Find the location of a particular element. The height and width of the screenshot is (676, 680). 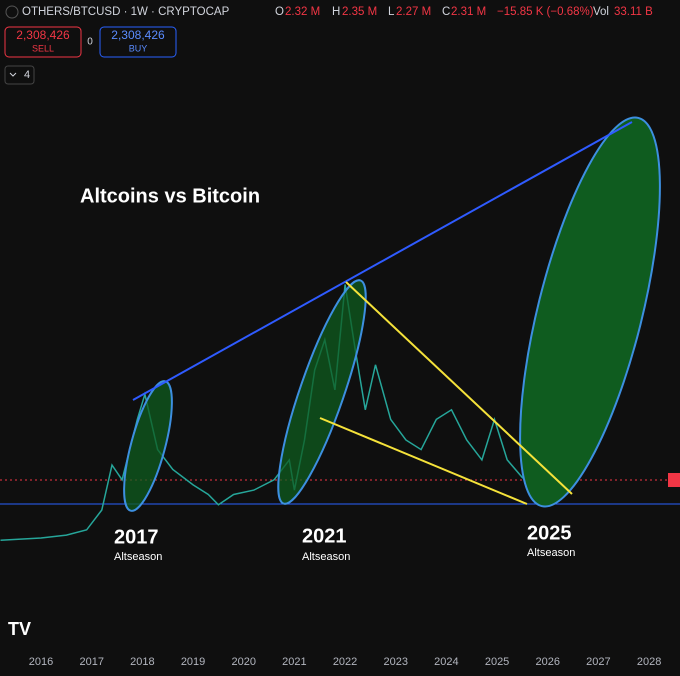

c: 2.31 M is located at coordinates (468, 12).